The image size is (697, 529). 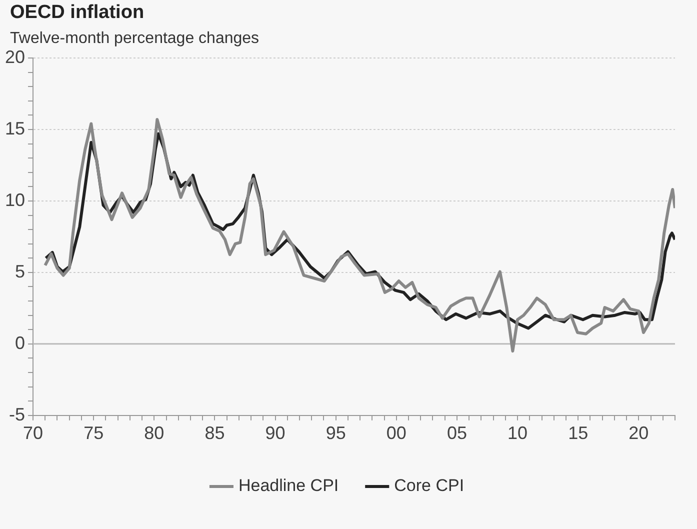 What do you see at coordinates (20, 342) in the screenshot?
I see `y-tick-label: 0` at bounding box center [20, 342].